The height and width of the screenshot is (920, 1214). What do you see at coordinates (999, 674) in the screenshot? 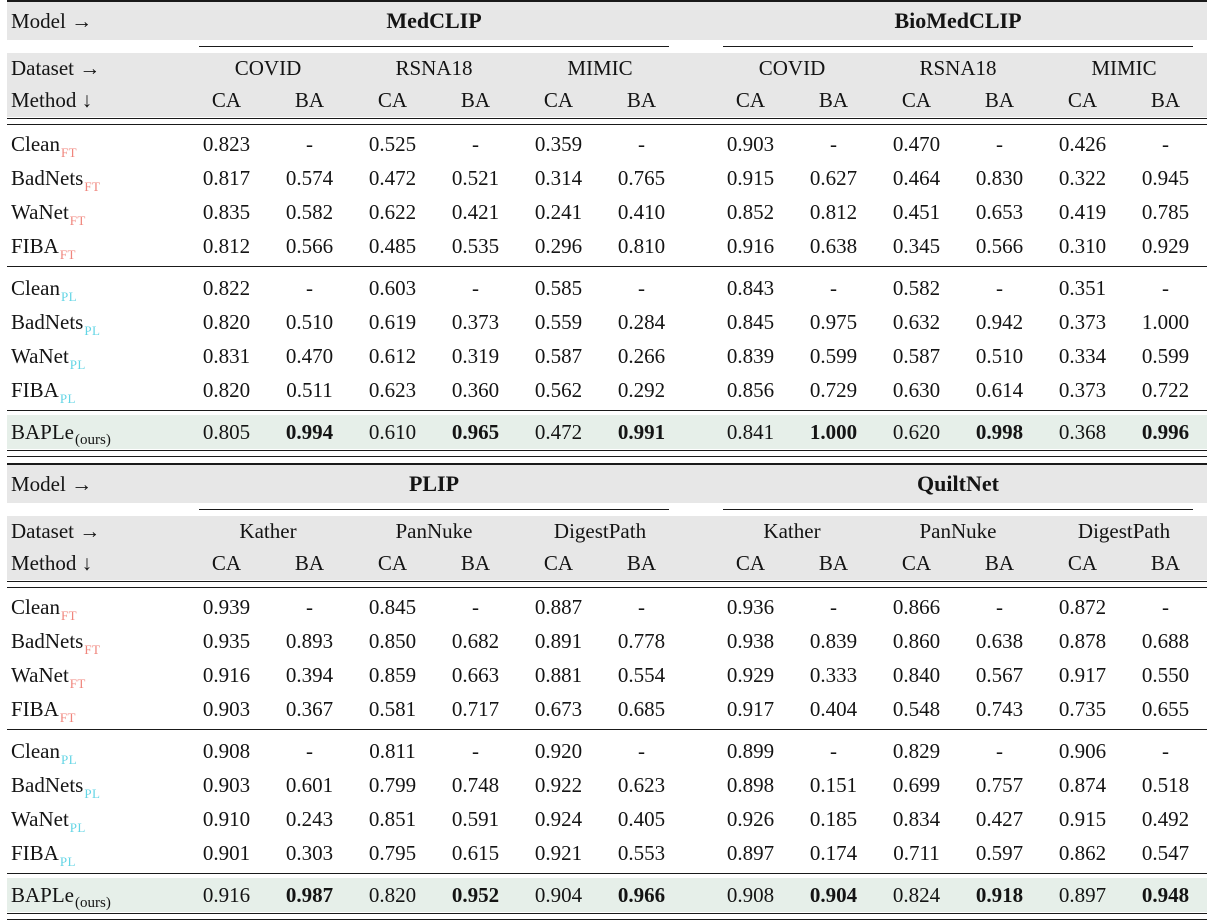
I see `value-cell: 0.567` at bounding box center [999, 674].